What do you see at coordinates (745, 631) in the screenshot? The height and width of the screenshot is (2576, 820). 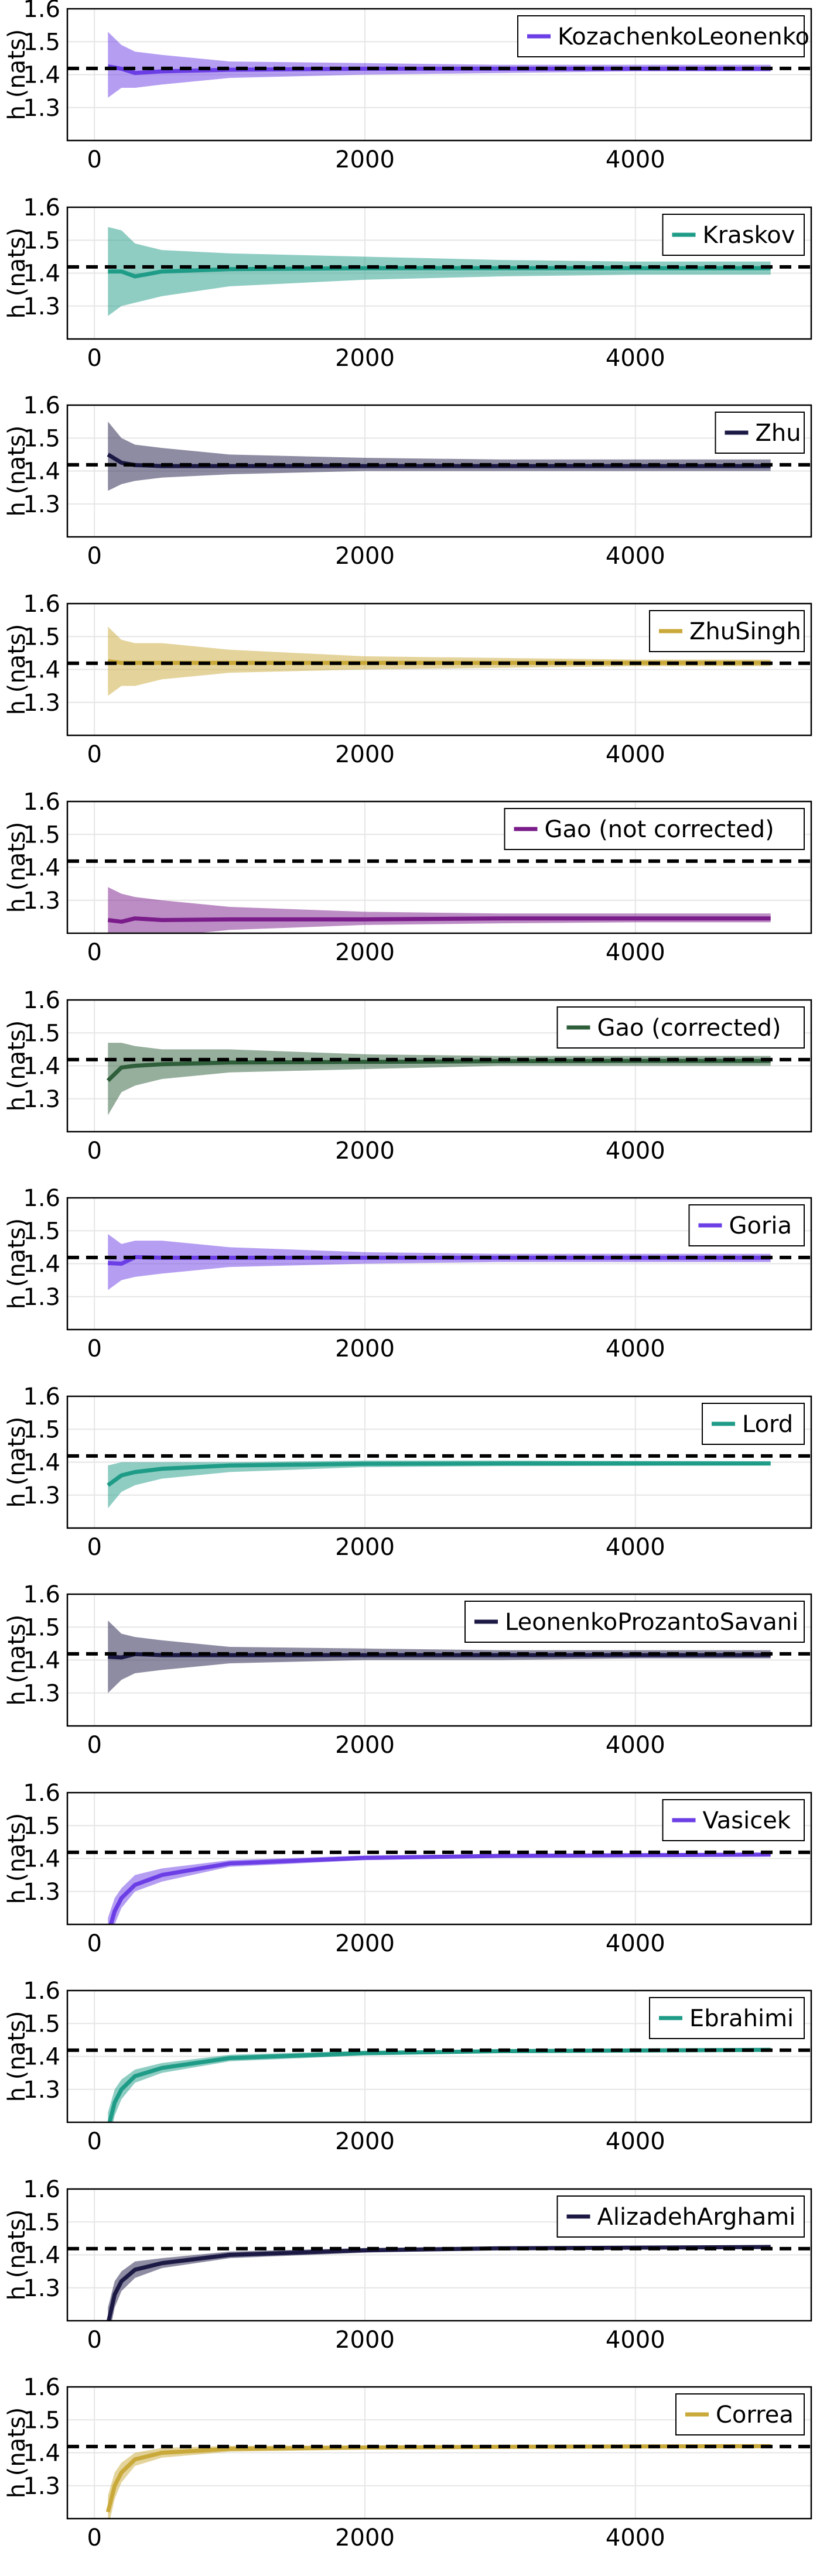 I see `legend-label: ZhuSingh` at bounding box center [745, 631].